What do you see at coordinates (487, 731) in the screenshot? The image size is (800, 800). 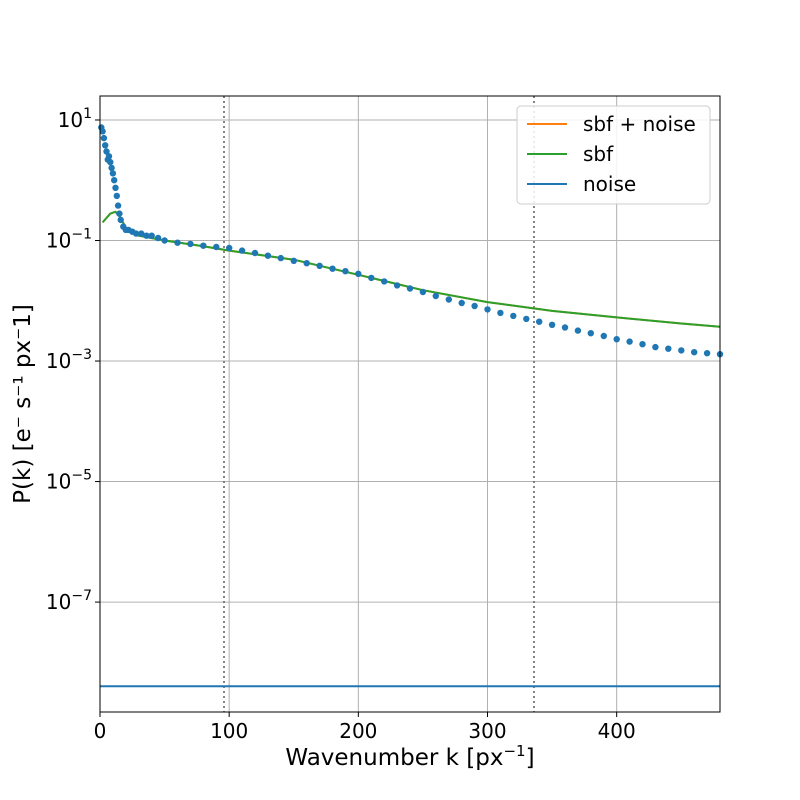 I see `x-tick-label: 300` at bounding box center [487, 731].